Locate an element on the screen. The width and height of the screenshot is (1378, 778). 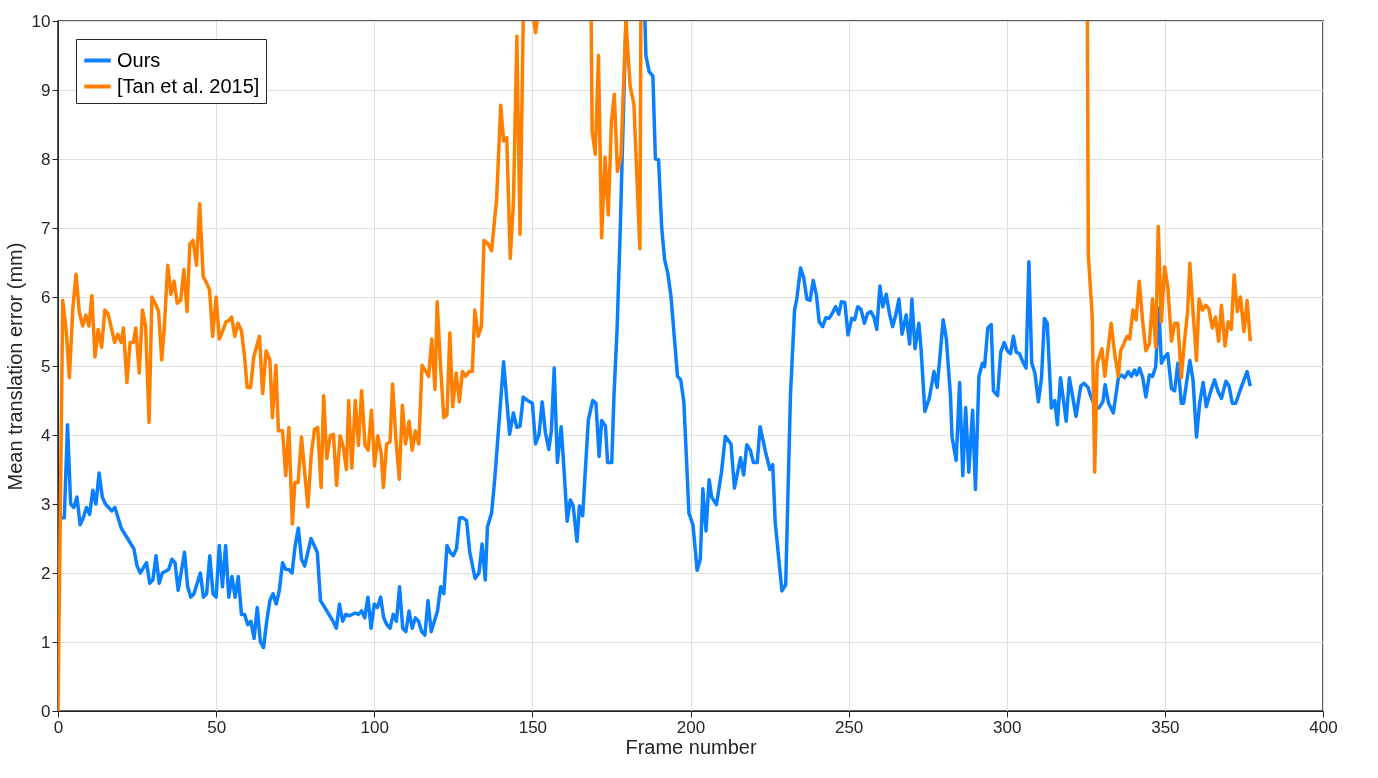
y-axis-title: Mean translation error (mm) is located at coordinates (14, 366).